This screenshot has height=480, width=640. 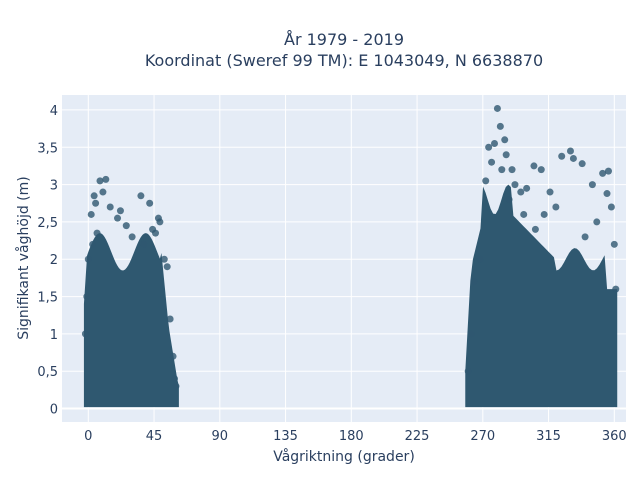 I want to click on y-tick-label: 1, so click(x=54, y=335).